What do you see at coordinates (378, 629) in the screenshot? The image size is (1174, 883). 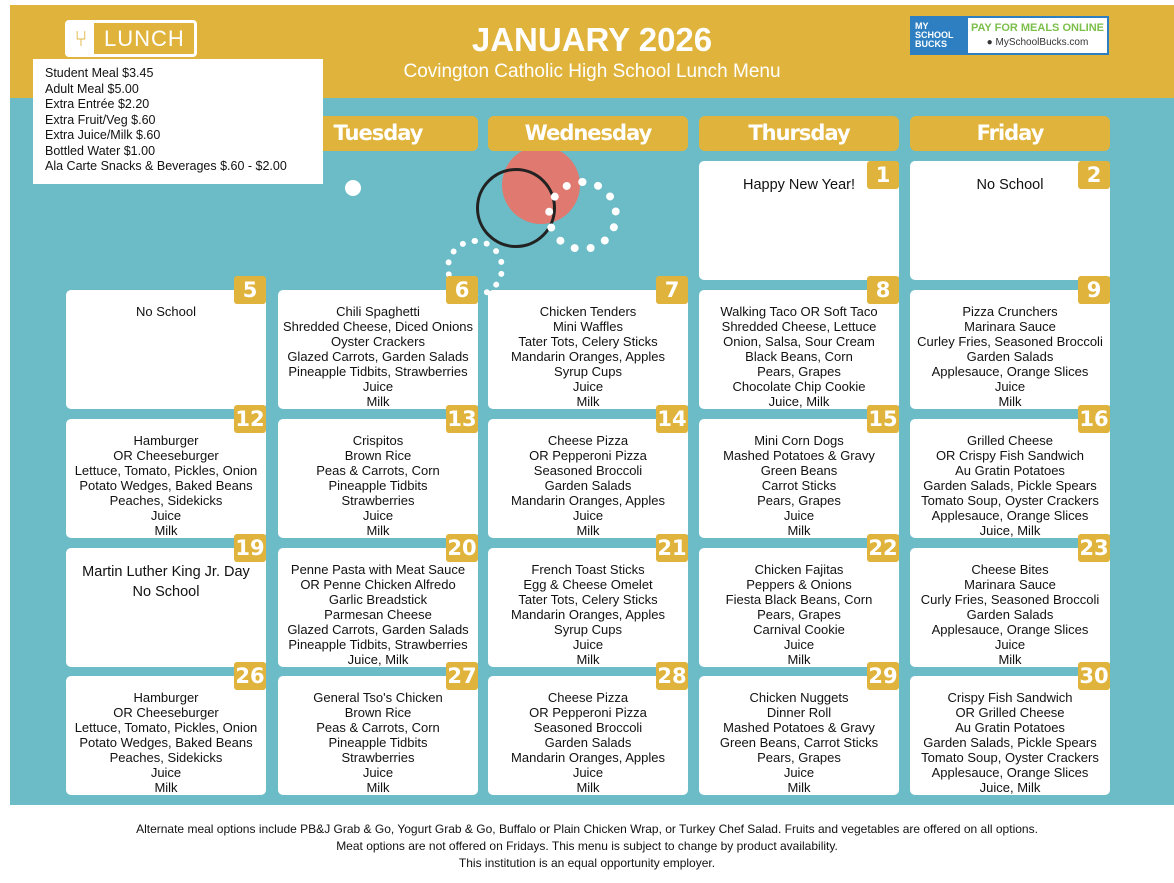 I see `menu-item: Glazed Carrots, Garden Salads` at bounding box center [378, 629].